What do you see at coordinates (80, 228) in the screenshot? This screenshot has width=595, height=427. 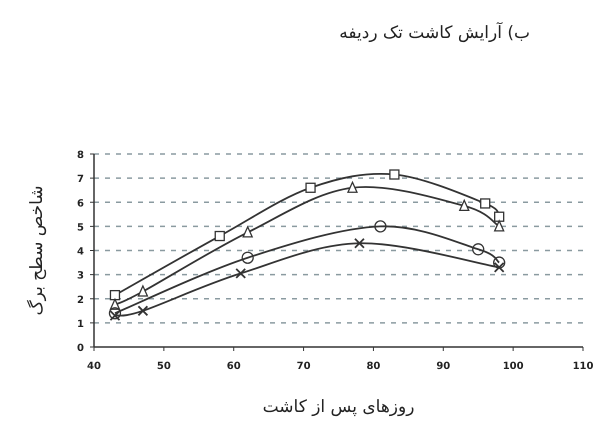 I see `y-tick-label: 5` at bounding box center [80, 228].